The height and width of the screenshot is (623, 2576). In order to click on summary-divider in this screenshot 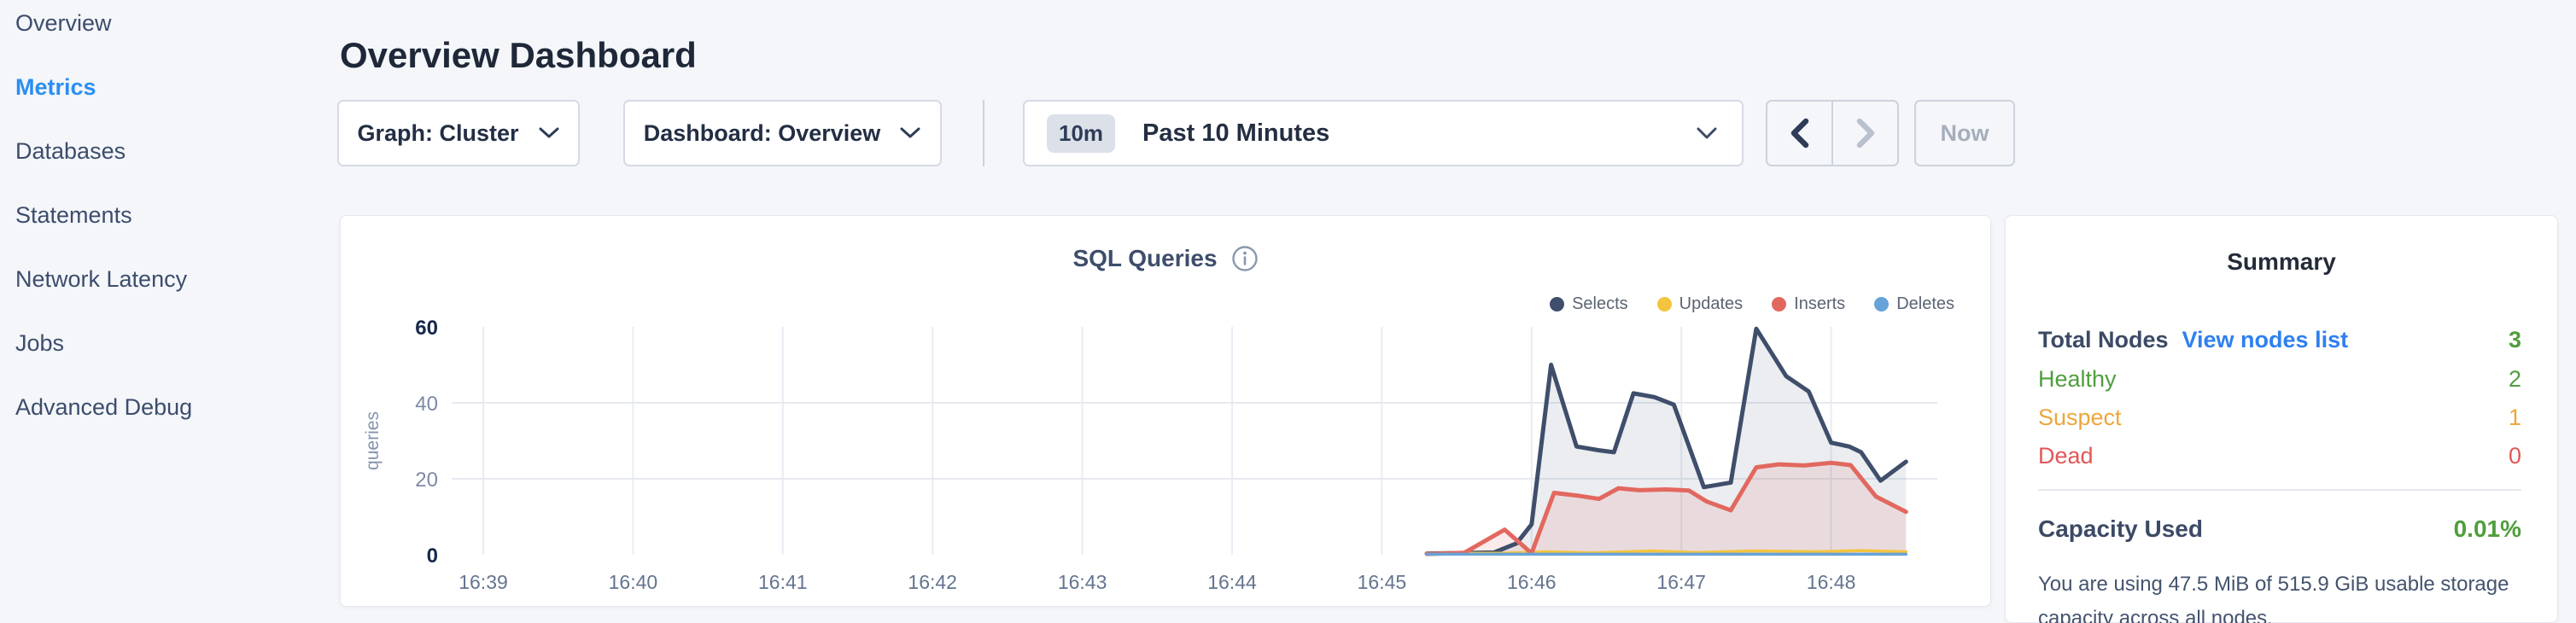, I will do `click(2279, 490)`.